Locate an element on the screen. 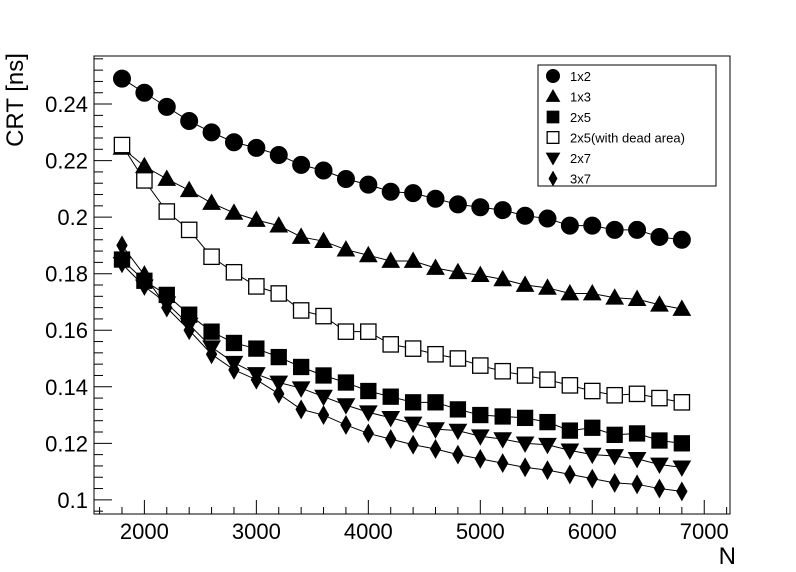  y-tick-label: 0.2 is located at coordinates (72, 217).